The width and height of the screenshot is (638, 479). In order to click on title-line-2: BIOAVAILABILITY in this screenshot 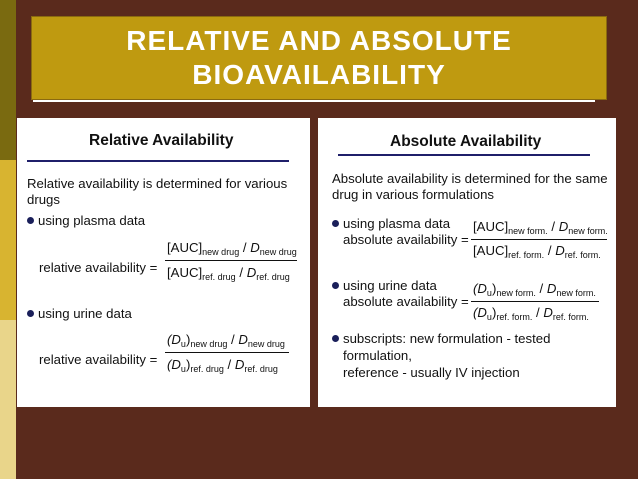, I will do `click(319, 74)`.